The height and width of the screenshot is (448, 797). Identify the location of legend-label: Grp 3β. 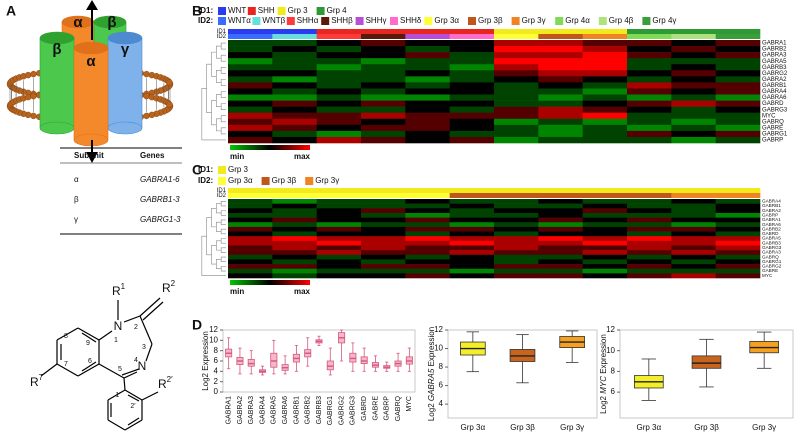
(490, 20).